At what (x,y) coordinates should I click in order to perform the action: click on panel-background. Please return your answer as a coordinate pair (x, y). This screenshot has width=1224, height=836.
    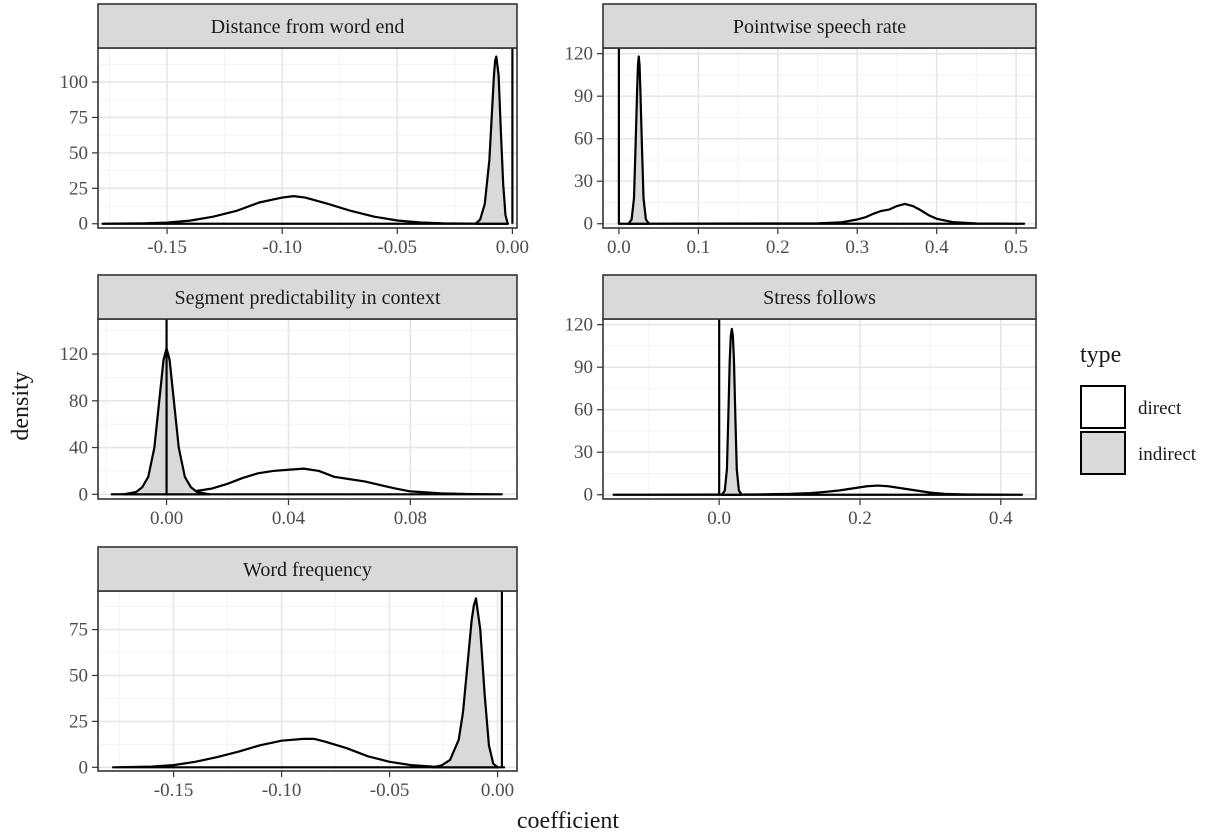
    Looking at the image, I should click on (307, 681).